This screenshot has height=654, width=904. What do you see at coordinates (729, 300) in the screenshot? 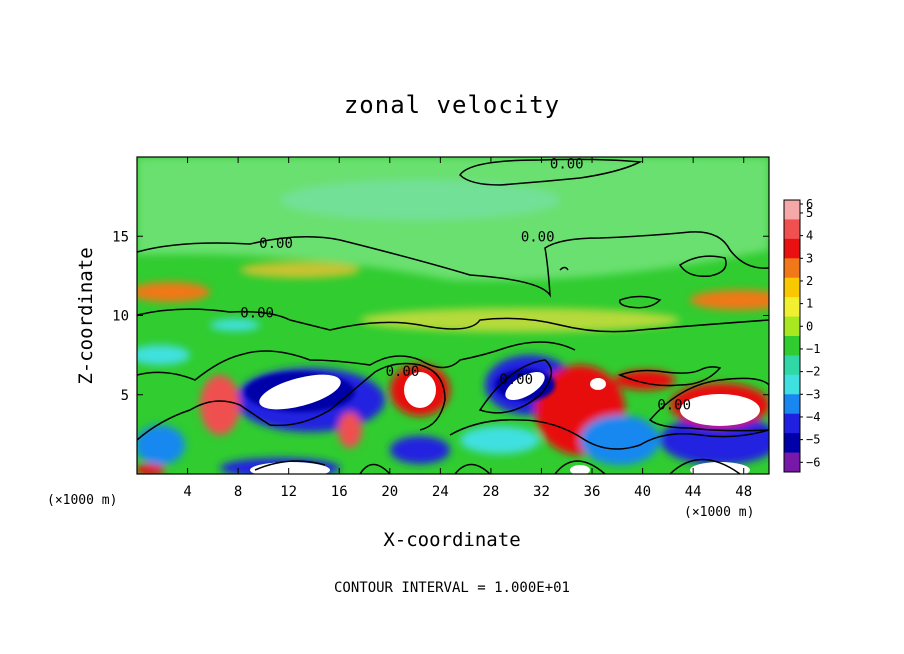
I see `right-orange-band` at bounding box center [729, 300].